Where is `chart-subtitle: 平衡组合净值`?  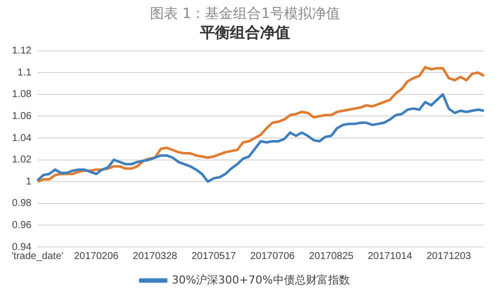
chart-subtitle: 平衡组合净值 is located at coordinates (244, 33).